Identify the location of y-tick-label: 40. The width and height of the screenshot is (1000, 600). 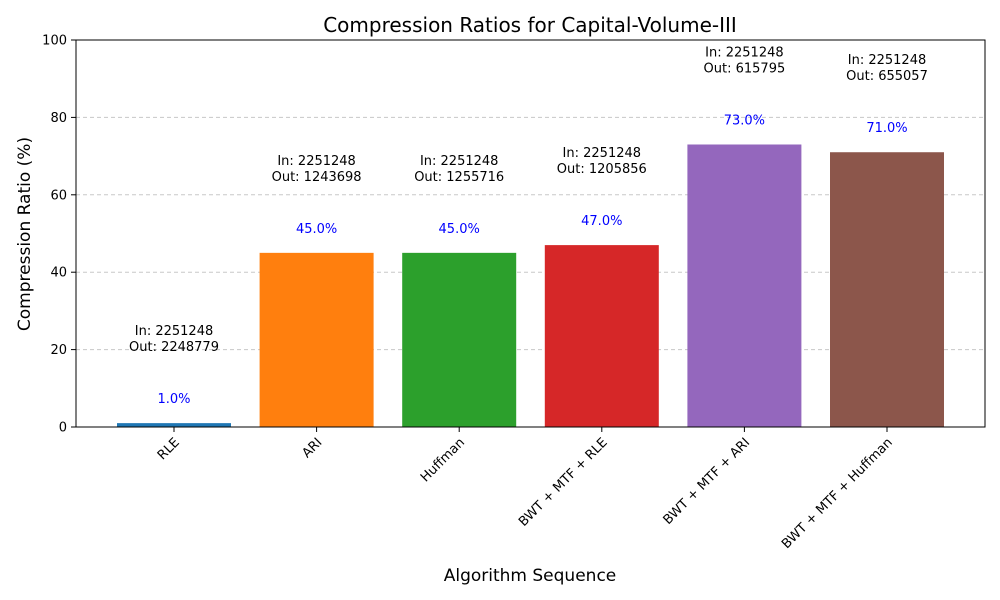
(58, 273).